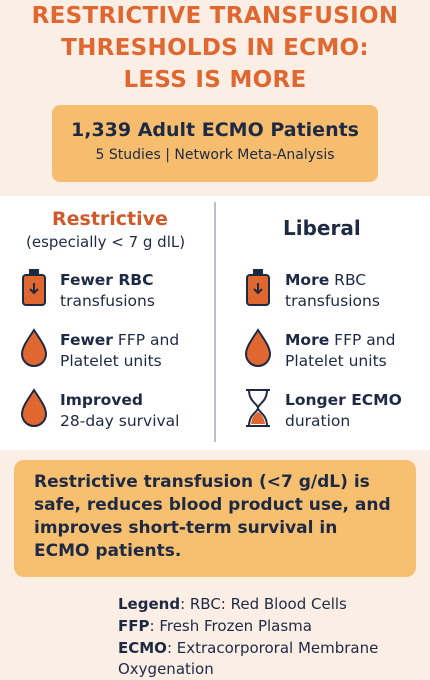 This screenshot has height=680, width=430. What do you see at coordinates (107, 280) in the screenshot?
I see `item-bold: Fewer RBC` at bounding box center [107, 280].